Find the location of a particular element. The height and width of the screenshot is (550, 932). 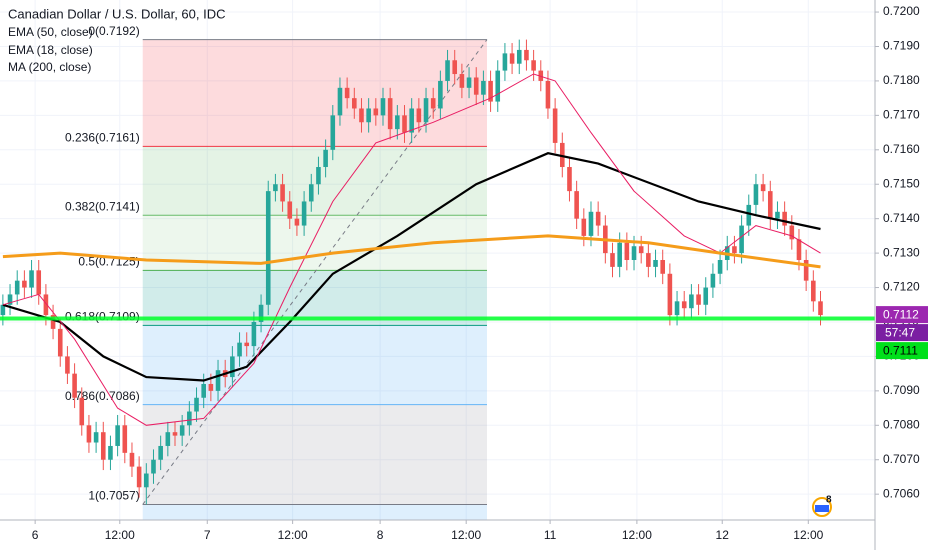

x-tick-label: 7 is located at coordinates (207, 535).